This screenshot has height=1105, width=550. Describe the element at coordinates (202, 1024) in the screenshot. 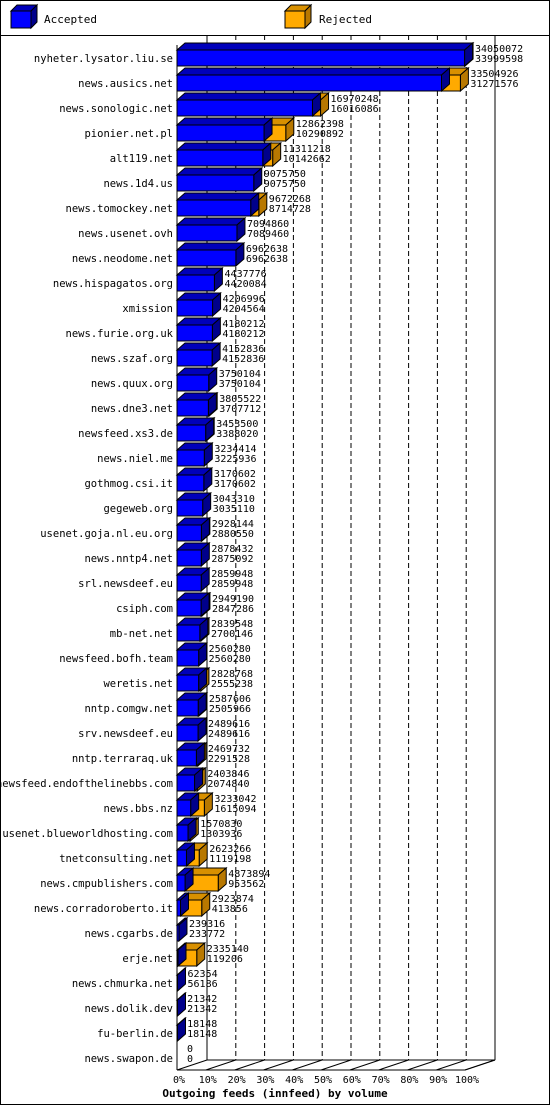

I see `value-label-total: 18148` at that location.